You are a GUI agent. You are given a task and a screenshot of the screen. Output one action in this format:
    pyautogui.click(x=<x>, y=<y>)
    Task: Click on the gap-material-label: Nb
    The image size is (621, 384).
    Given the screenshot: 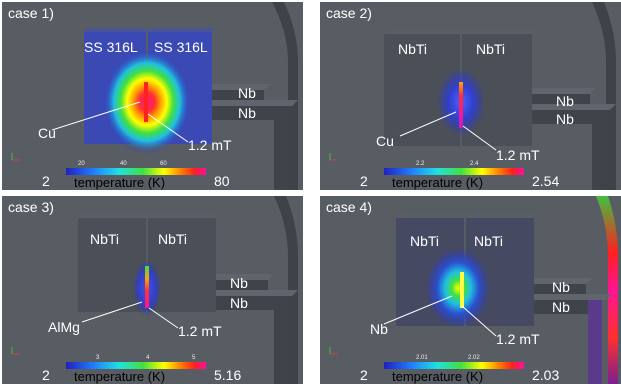 What is the action you would take?
    pyautogui.click(x=379, y=329)
    